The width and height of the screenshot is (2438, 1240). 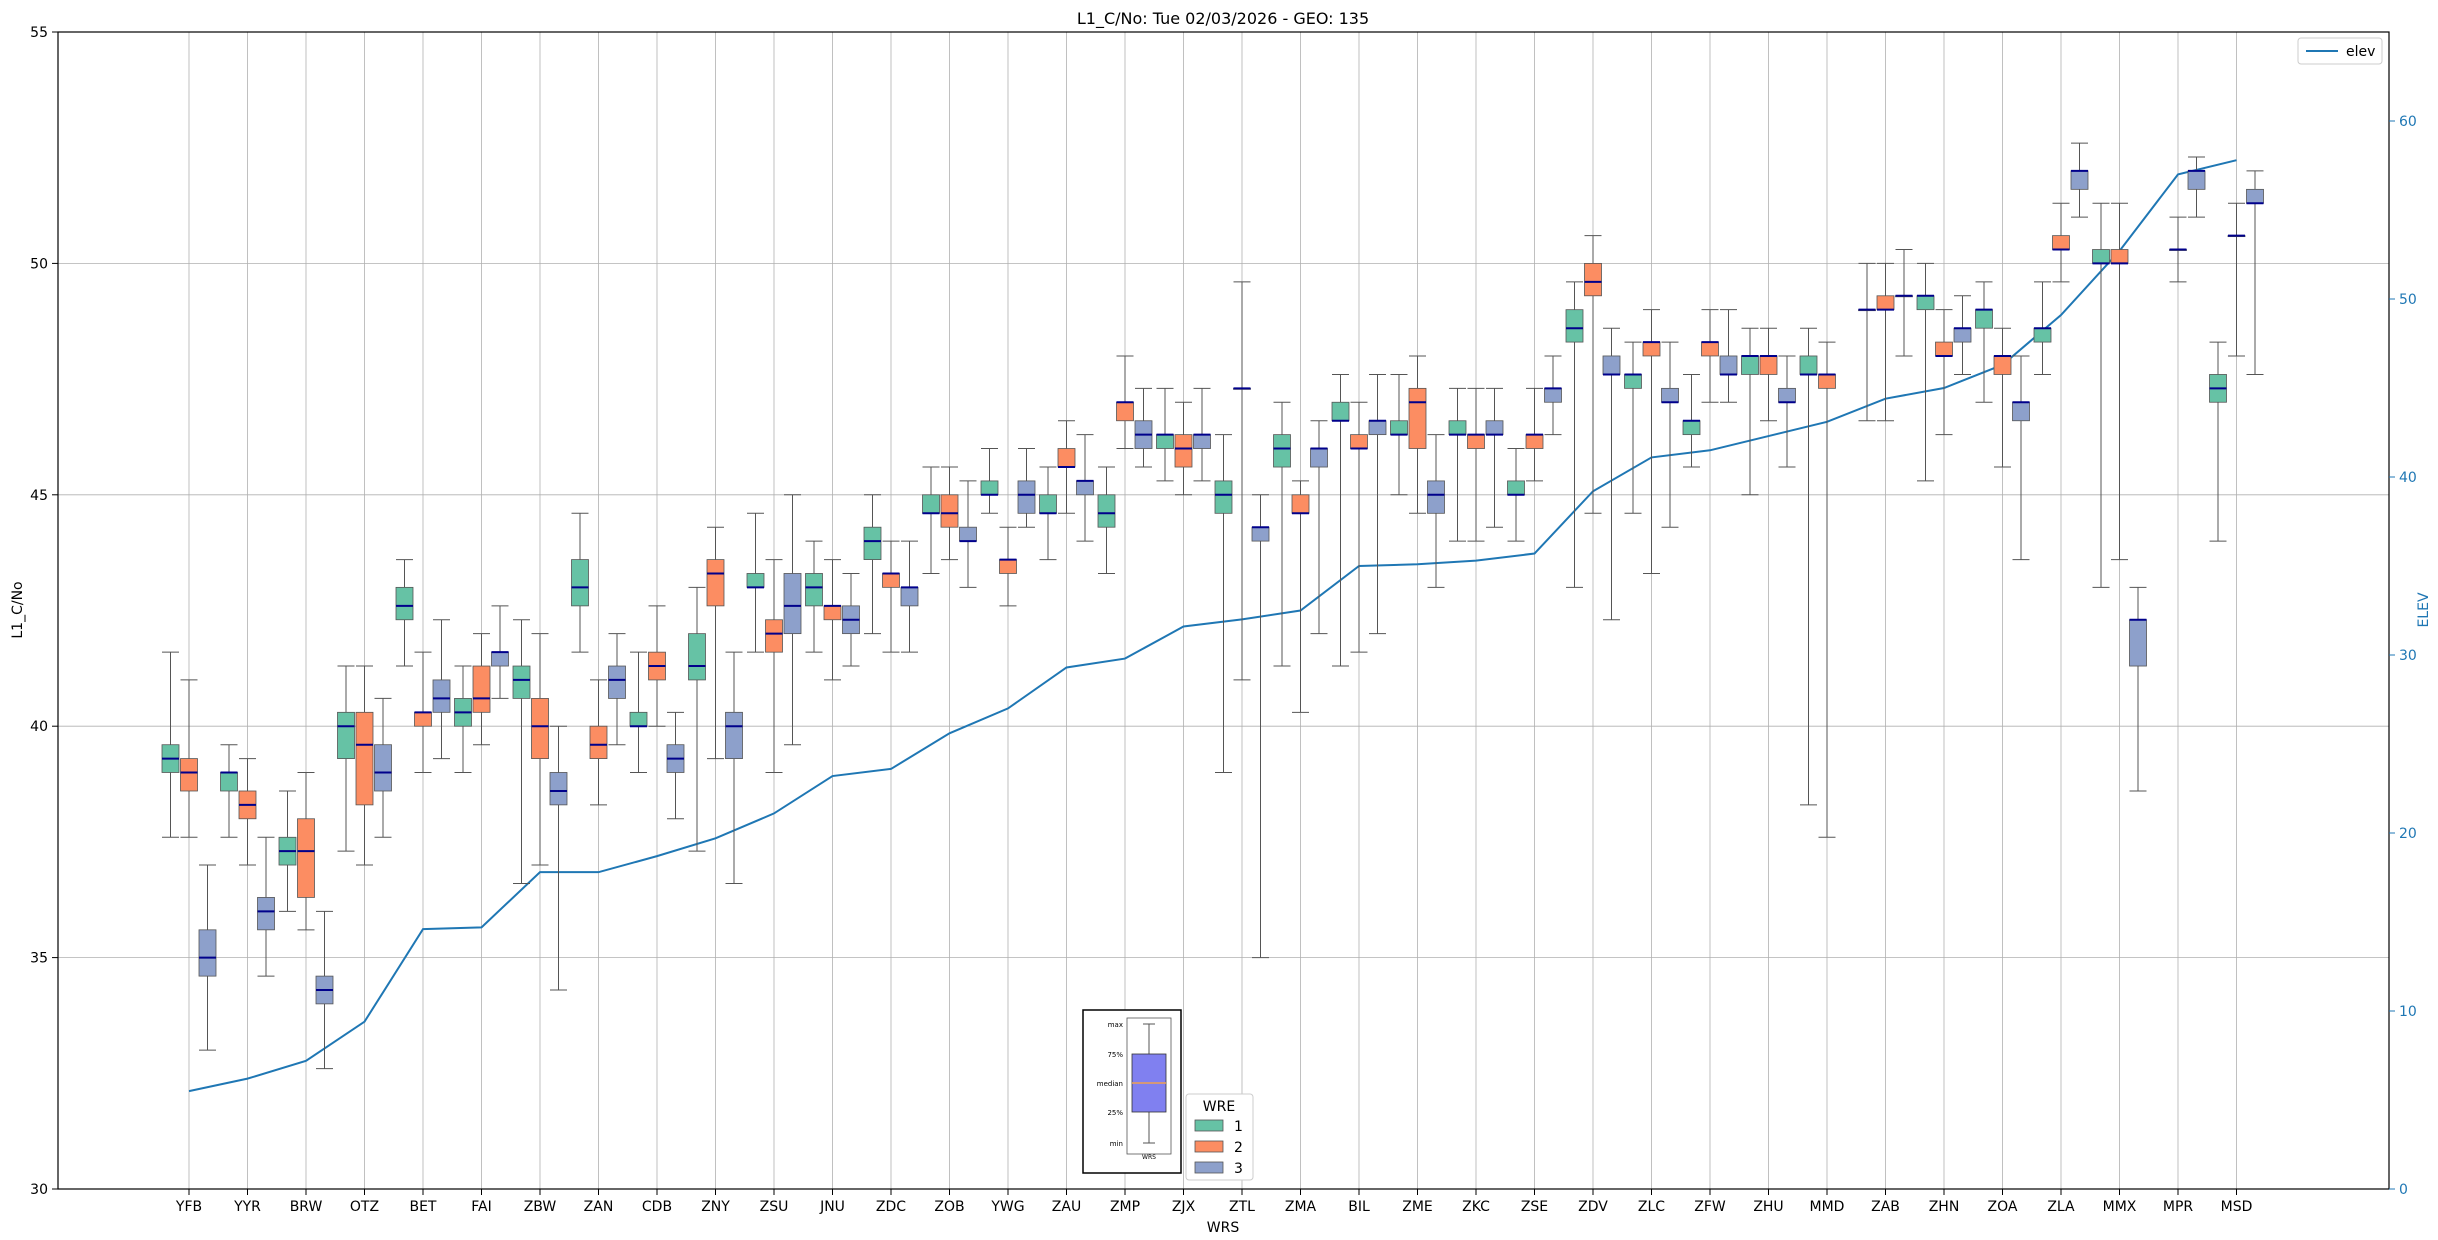 I want to click on box-ZBW-wre1, so click(x=521, y=752).